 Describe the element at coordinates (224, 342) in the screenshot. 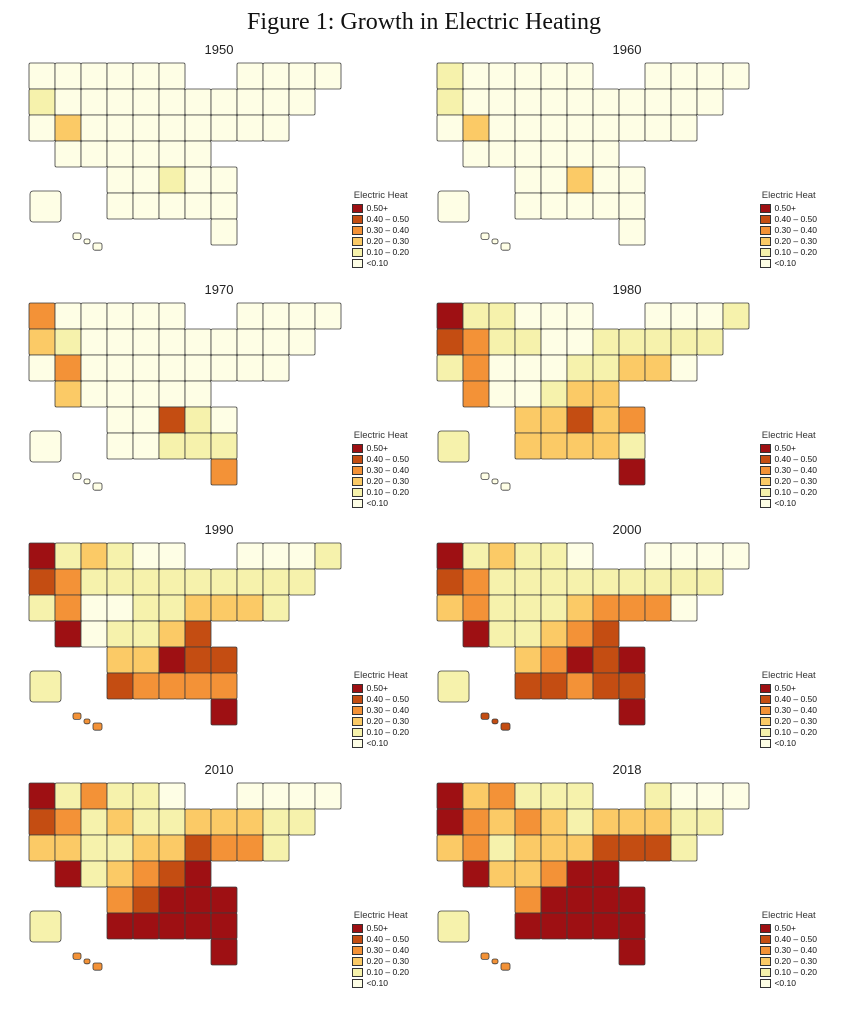

I see `state-PA` at that location.